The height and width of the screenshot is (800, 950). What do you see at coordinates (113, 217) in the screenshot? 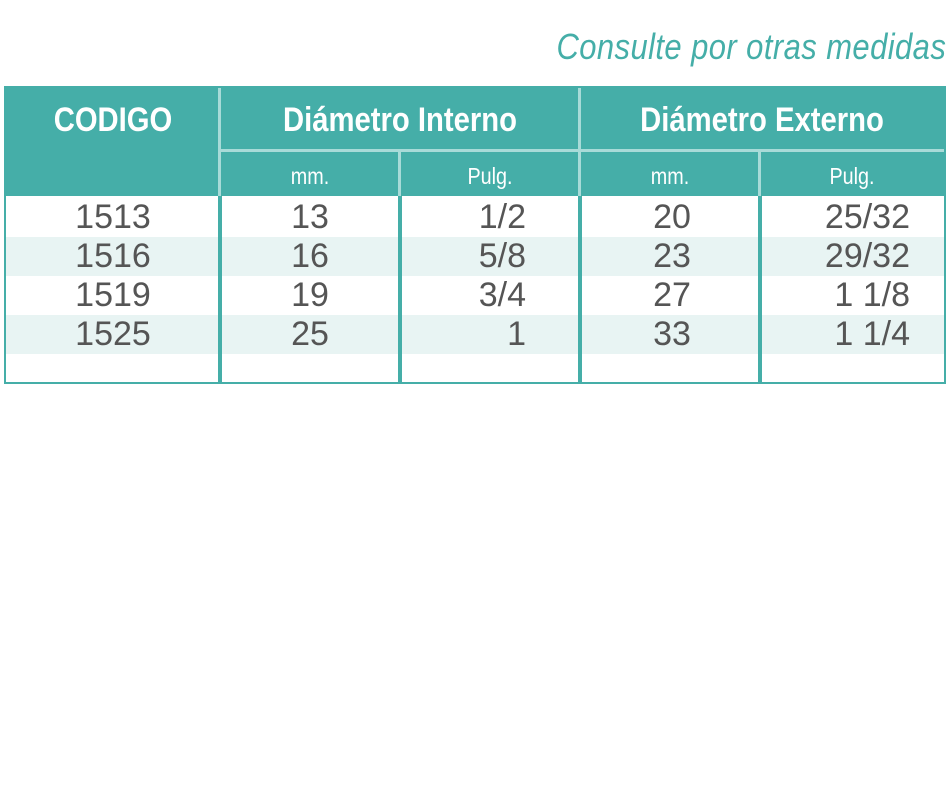
I see `cell-codigo: 1513` at bounding box center [113, 217].